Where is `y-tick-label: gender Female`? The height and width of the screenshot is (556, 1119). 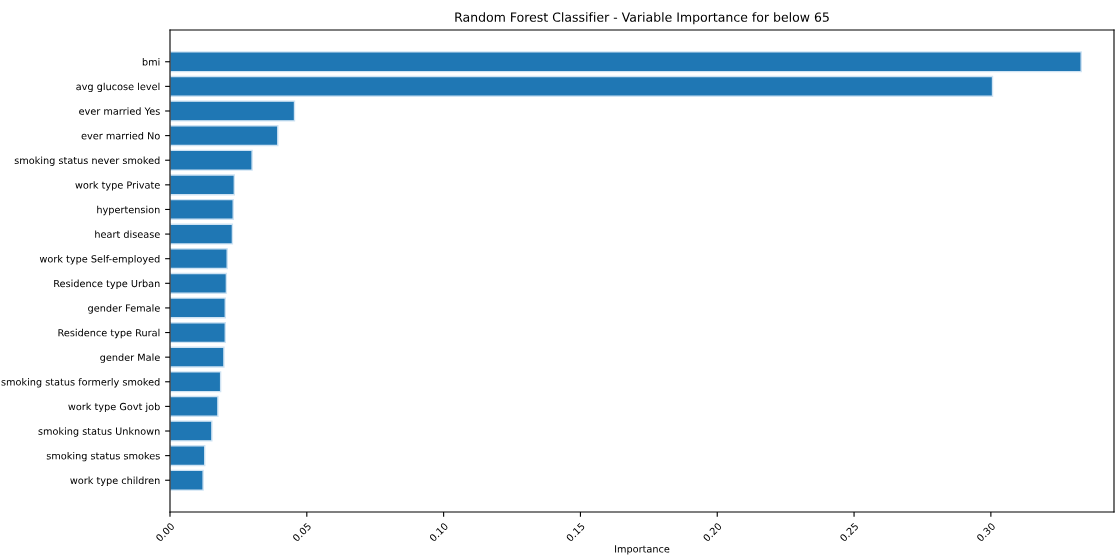 y-tick-label: gender Female is located at coordinates (124, 309).